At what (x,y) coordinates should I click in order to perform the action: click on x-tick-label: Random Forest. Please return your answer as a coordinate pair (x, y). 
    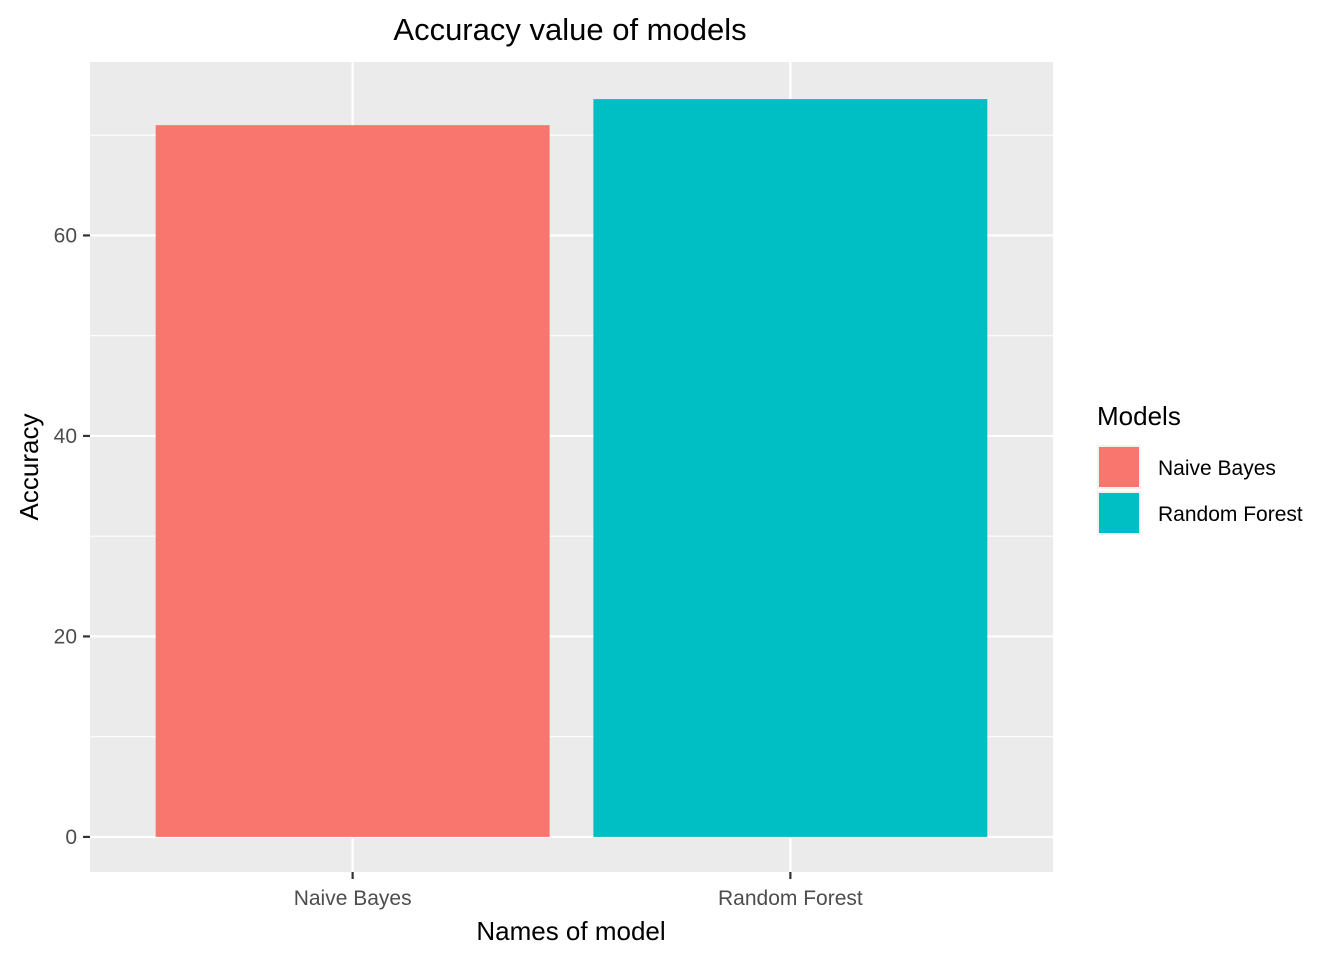
    Looking at the image, I should click on (790, 898).